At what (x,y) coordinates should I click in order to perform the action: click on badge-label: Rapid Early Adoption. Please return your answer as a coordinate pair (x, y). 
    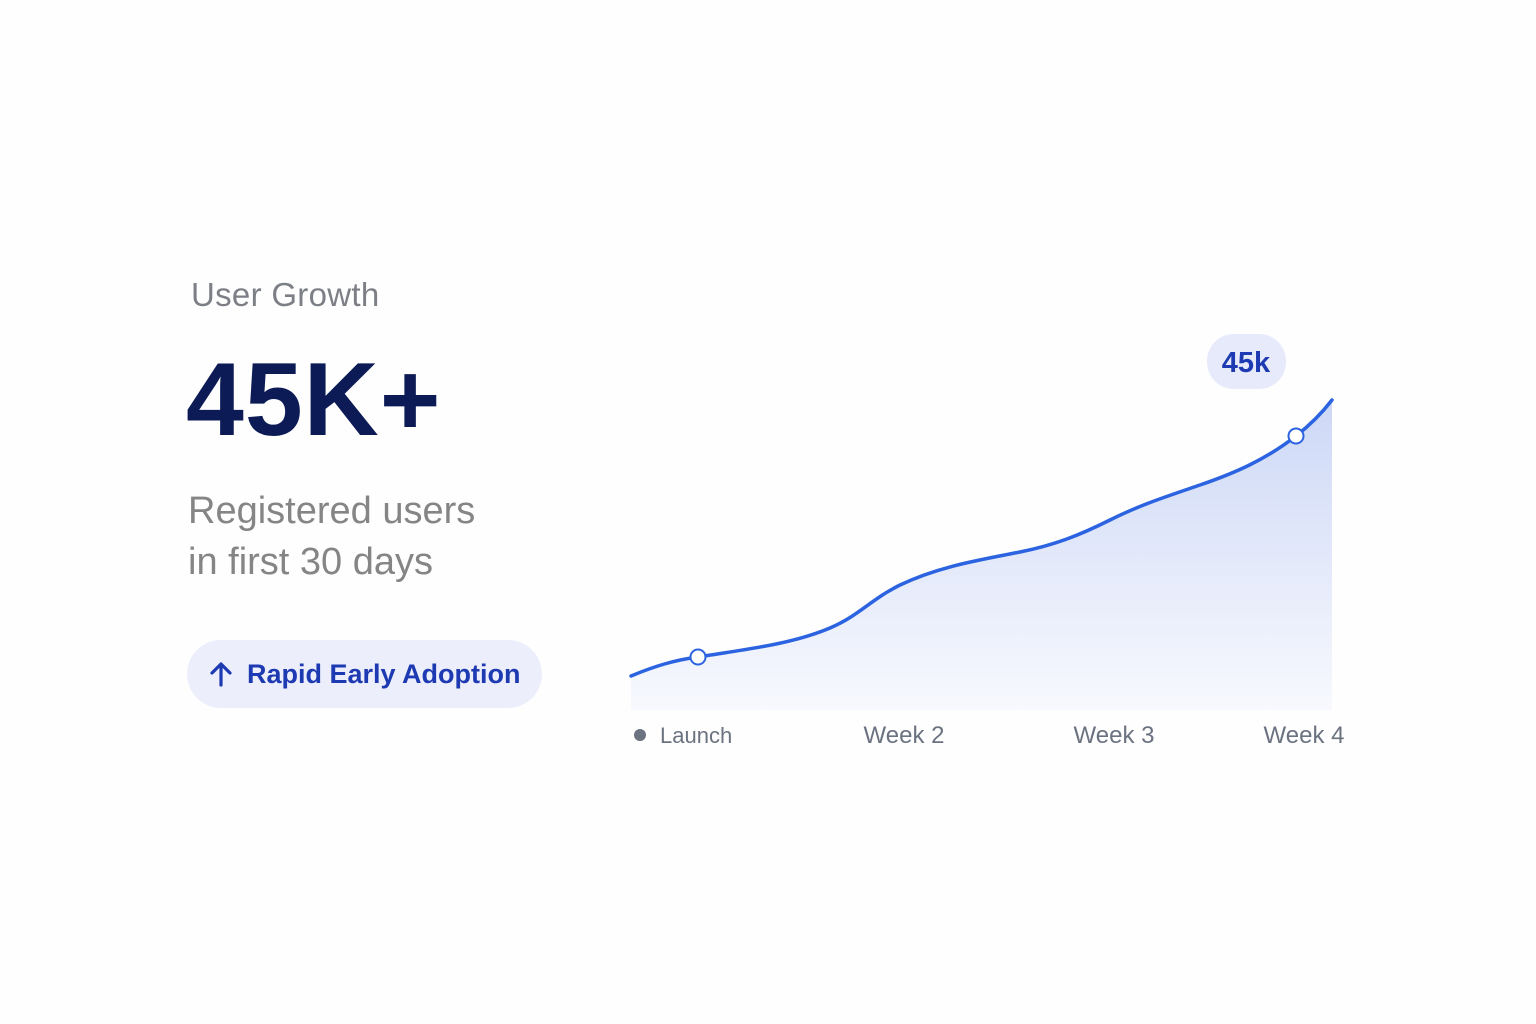
    Looking at the image, I should click on (384, 673).